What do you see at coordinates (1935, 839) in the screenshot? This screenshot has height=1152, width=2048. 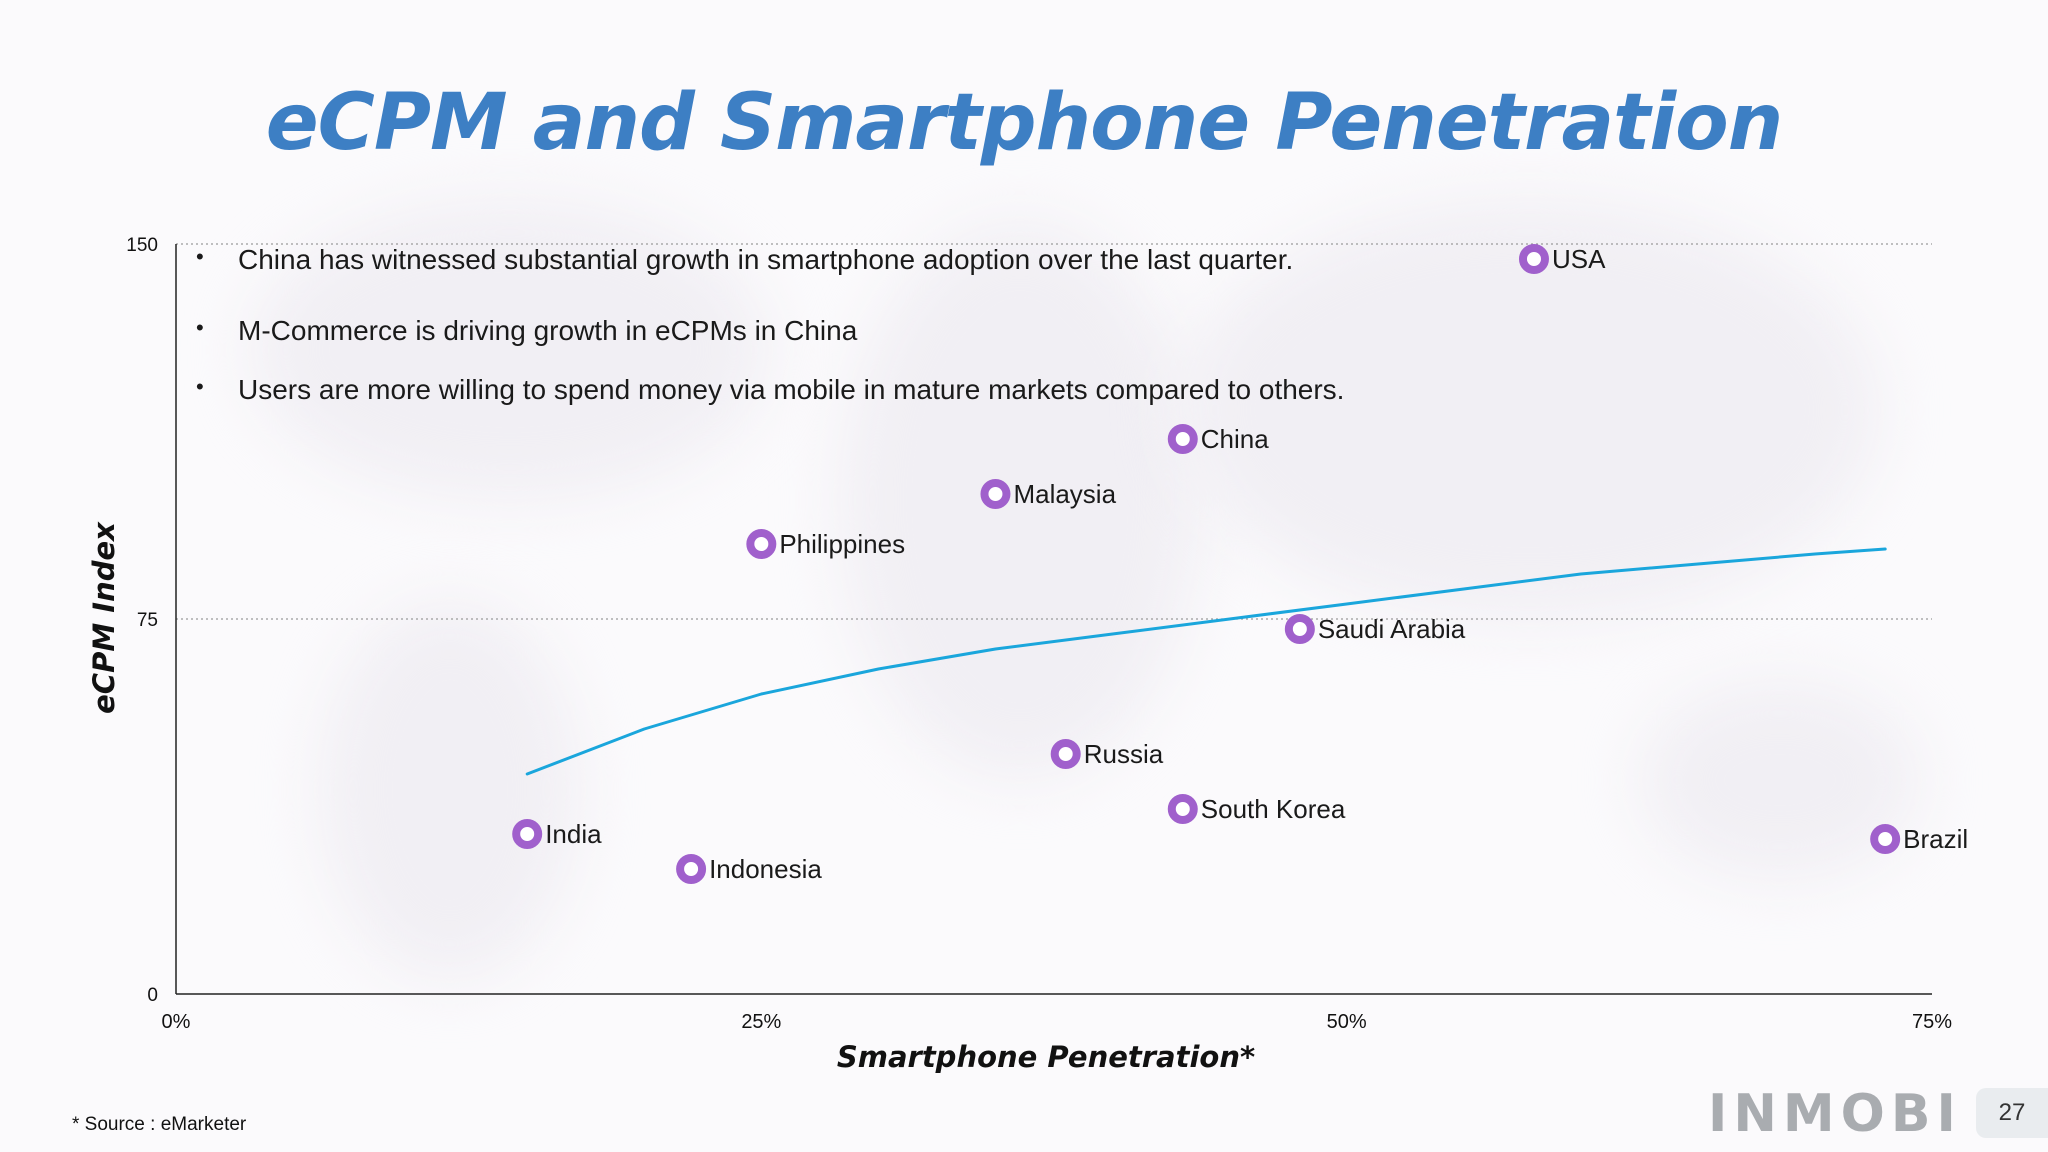 I see `data-point-label: Brazil` at bounding box center [1935, 839].